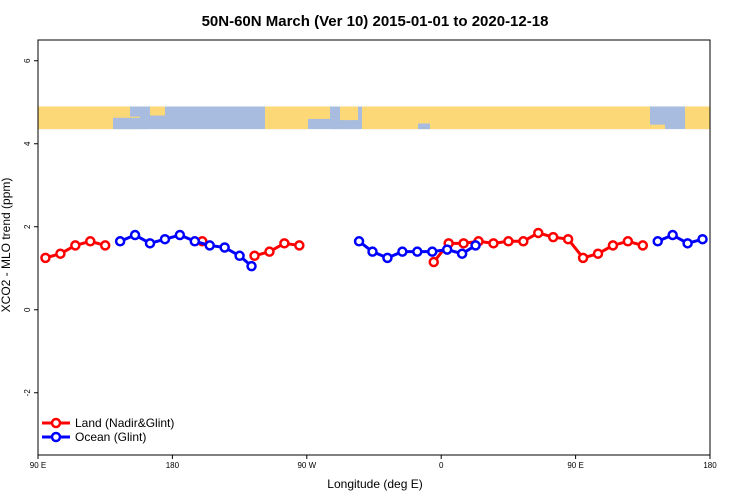 This screenshot has width=750, height=500. What do you see at coordinates (110, 437) in the screenshot?
I see `legend-ocean-label: Ocean (Glint)` at bounding box center [110, 437].